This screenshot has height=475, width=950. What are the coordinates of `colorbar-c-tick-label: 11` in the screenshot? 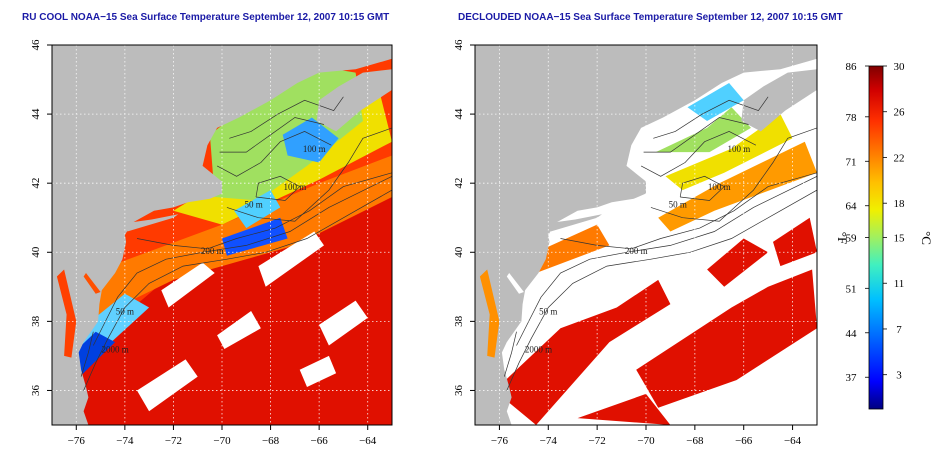 It's located at (899, 284).